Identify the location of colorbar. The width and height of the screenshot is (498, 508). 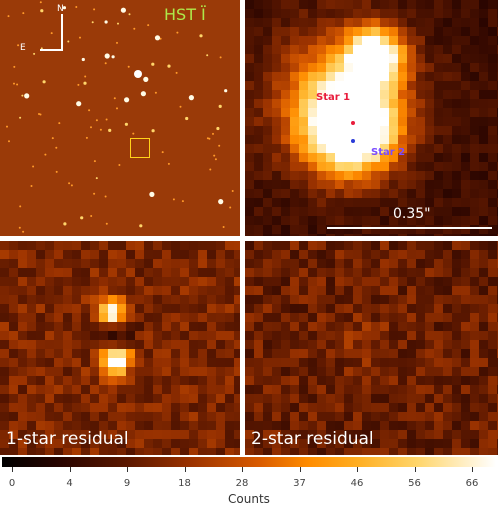
(249, 462).